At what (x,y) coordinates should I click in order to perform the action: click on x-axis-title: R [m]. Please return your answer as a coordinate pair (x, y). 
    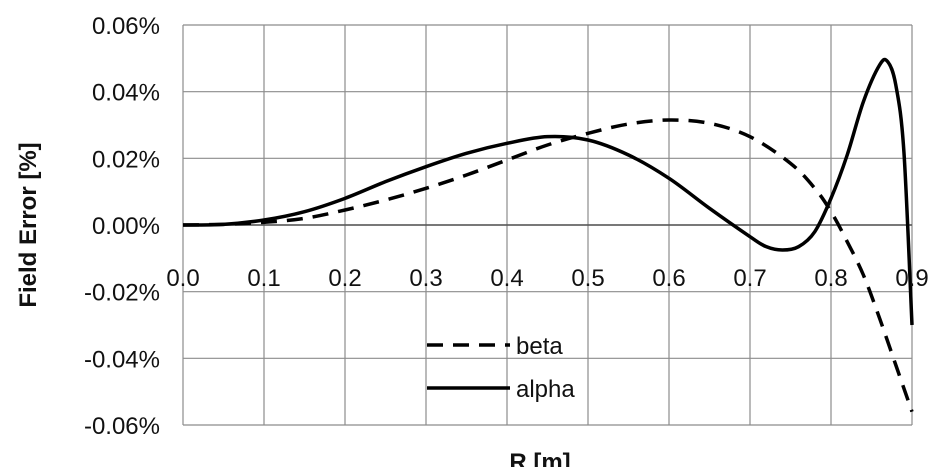
    Looking at the image, I should click on (539, 458).